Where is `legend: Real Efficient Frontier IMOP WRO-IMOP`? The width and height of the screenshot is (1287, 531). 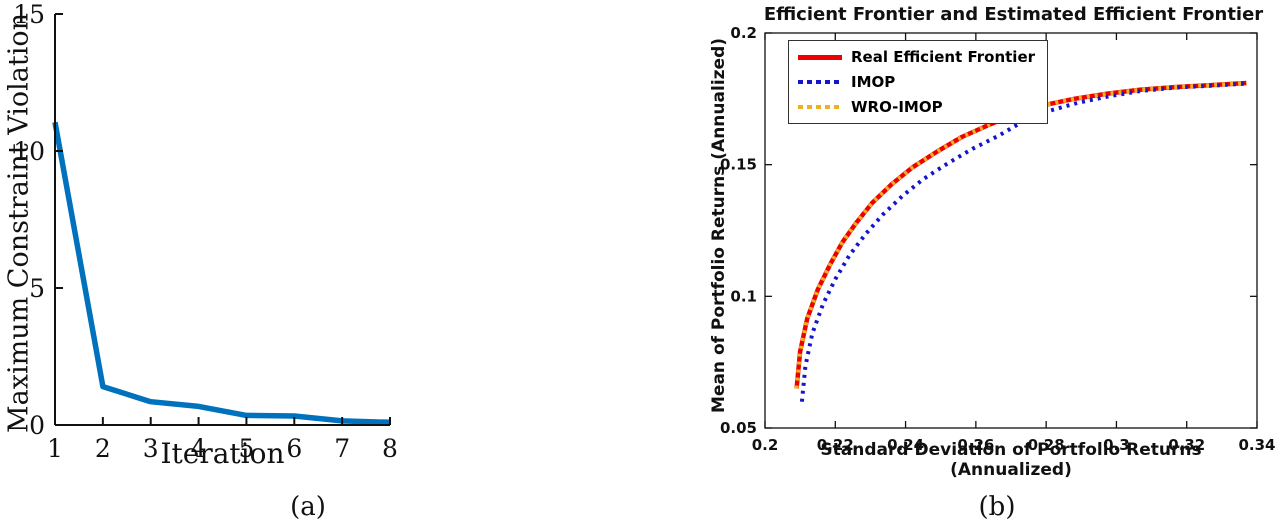 legend: Real Efficient Frontier IMOP WRO-IMOP is located at coordinates (918, 82).